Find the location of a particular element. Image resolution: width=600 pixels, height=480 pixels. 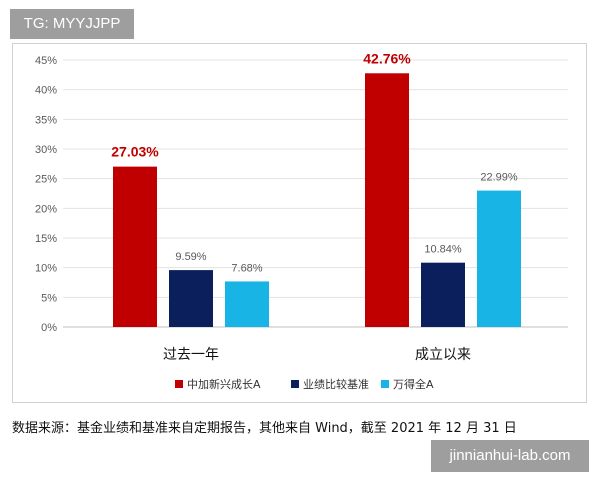

y-tick-label: 40% is located at coordinates (46, 91).